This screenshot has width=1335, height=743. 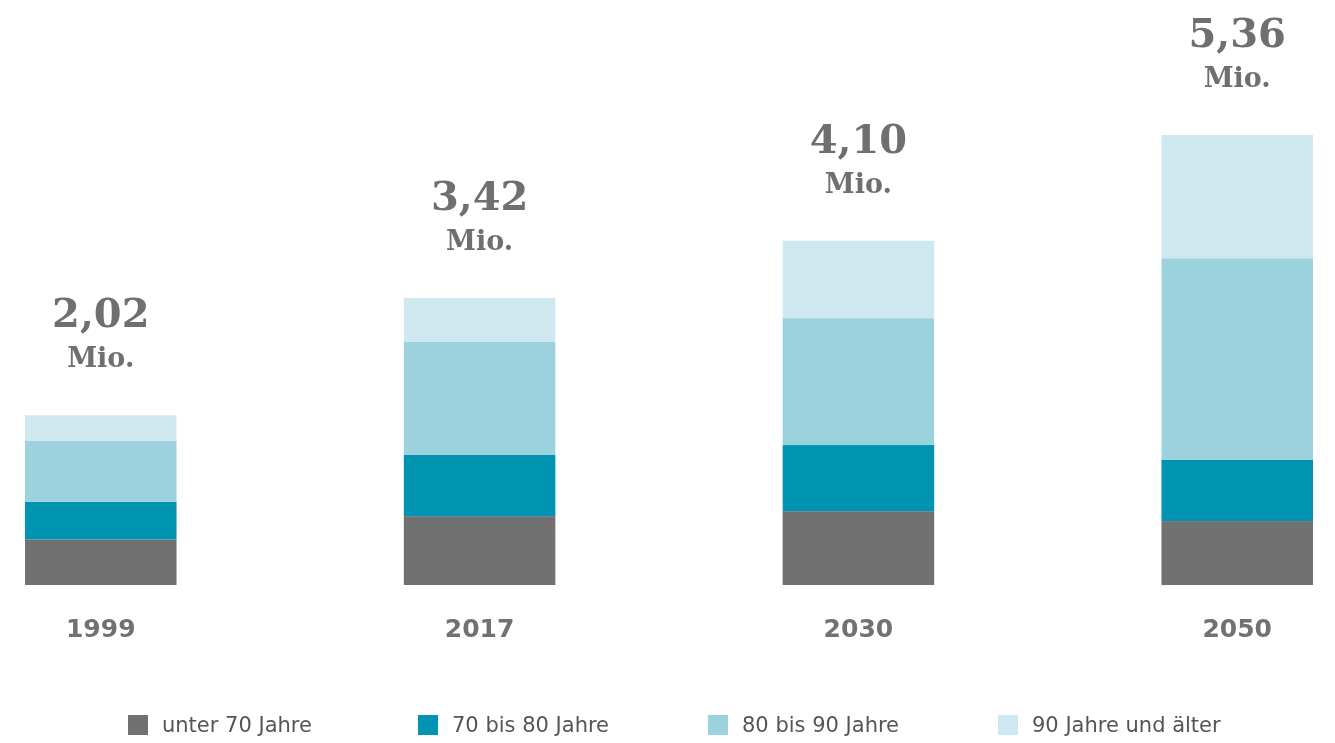 What do you see at coordinates (821, 725) in the screenshot?
I see `legend-label: 80 bis 90 Jahre` at bounding box center [821, 725].